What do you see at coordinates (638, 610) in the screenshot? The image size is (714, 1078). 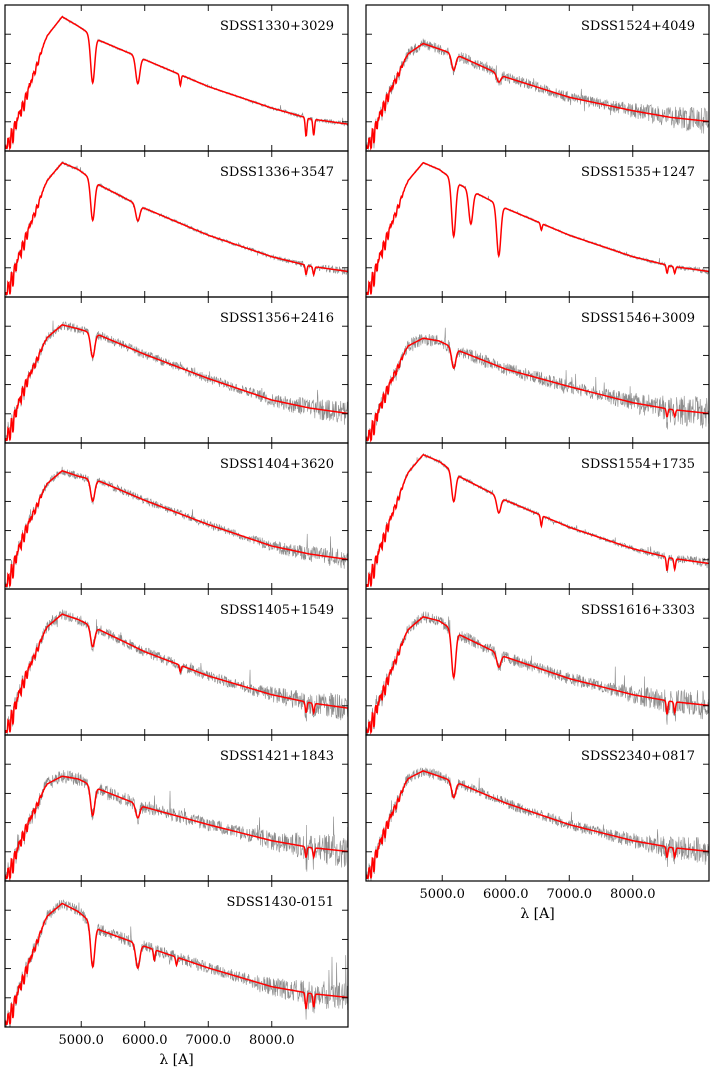 I see `panel-title: SDSS1616+3303` at bounding box center [638, 610].